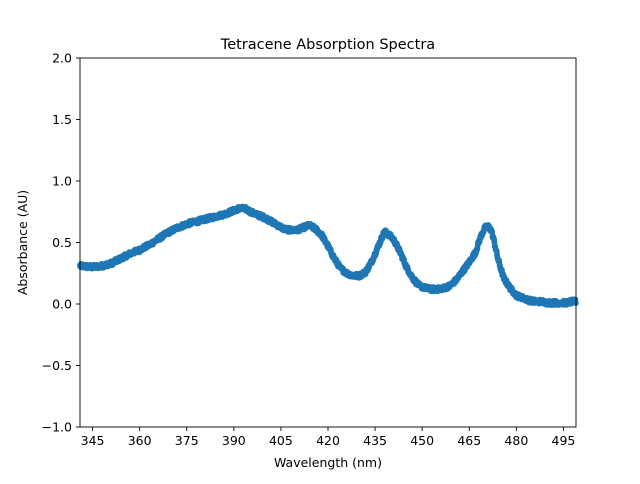 Image resolution: width=640 pixels, height=484 pixels. Describe the element at coordinates (469, 440) in the screenshot. I see `x-tick-label: 465` at that location.